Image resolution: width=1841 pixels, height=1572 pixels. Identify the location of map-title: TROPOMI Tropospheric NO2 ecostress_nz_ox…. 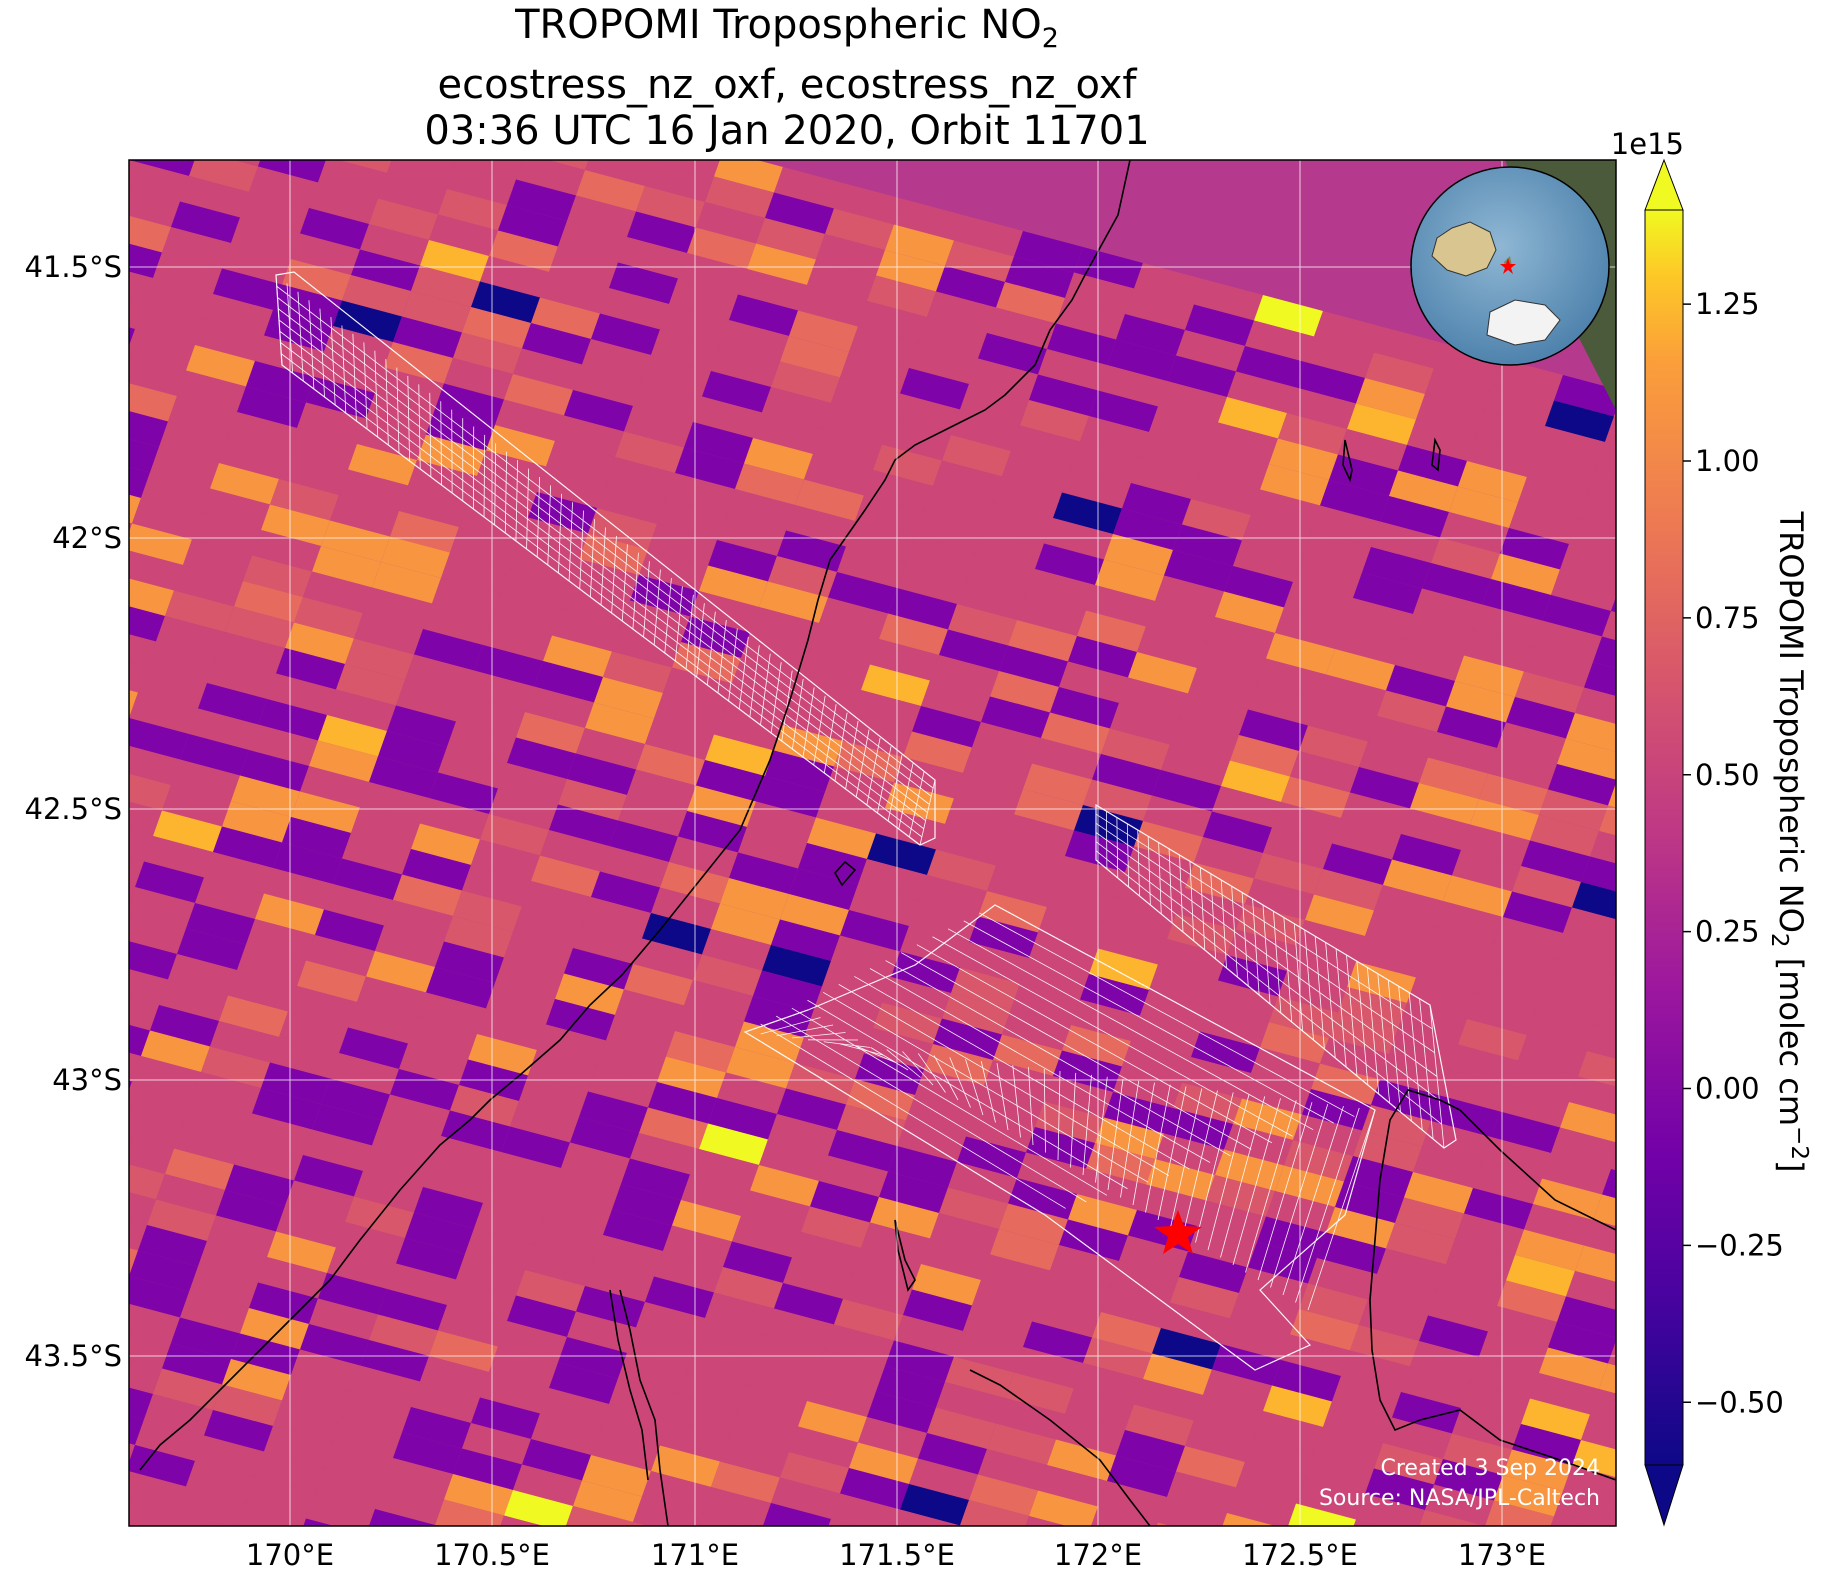
(787, 78).